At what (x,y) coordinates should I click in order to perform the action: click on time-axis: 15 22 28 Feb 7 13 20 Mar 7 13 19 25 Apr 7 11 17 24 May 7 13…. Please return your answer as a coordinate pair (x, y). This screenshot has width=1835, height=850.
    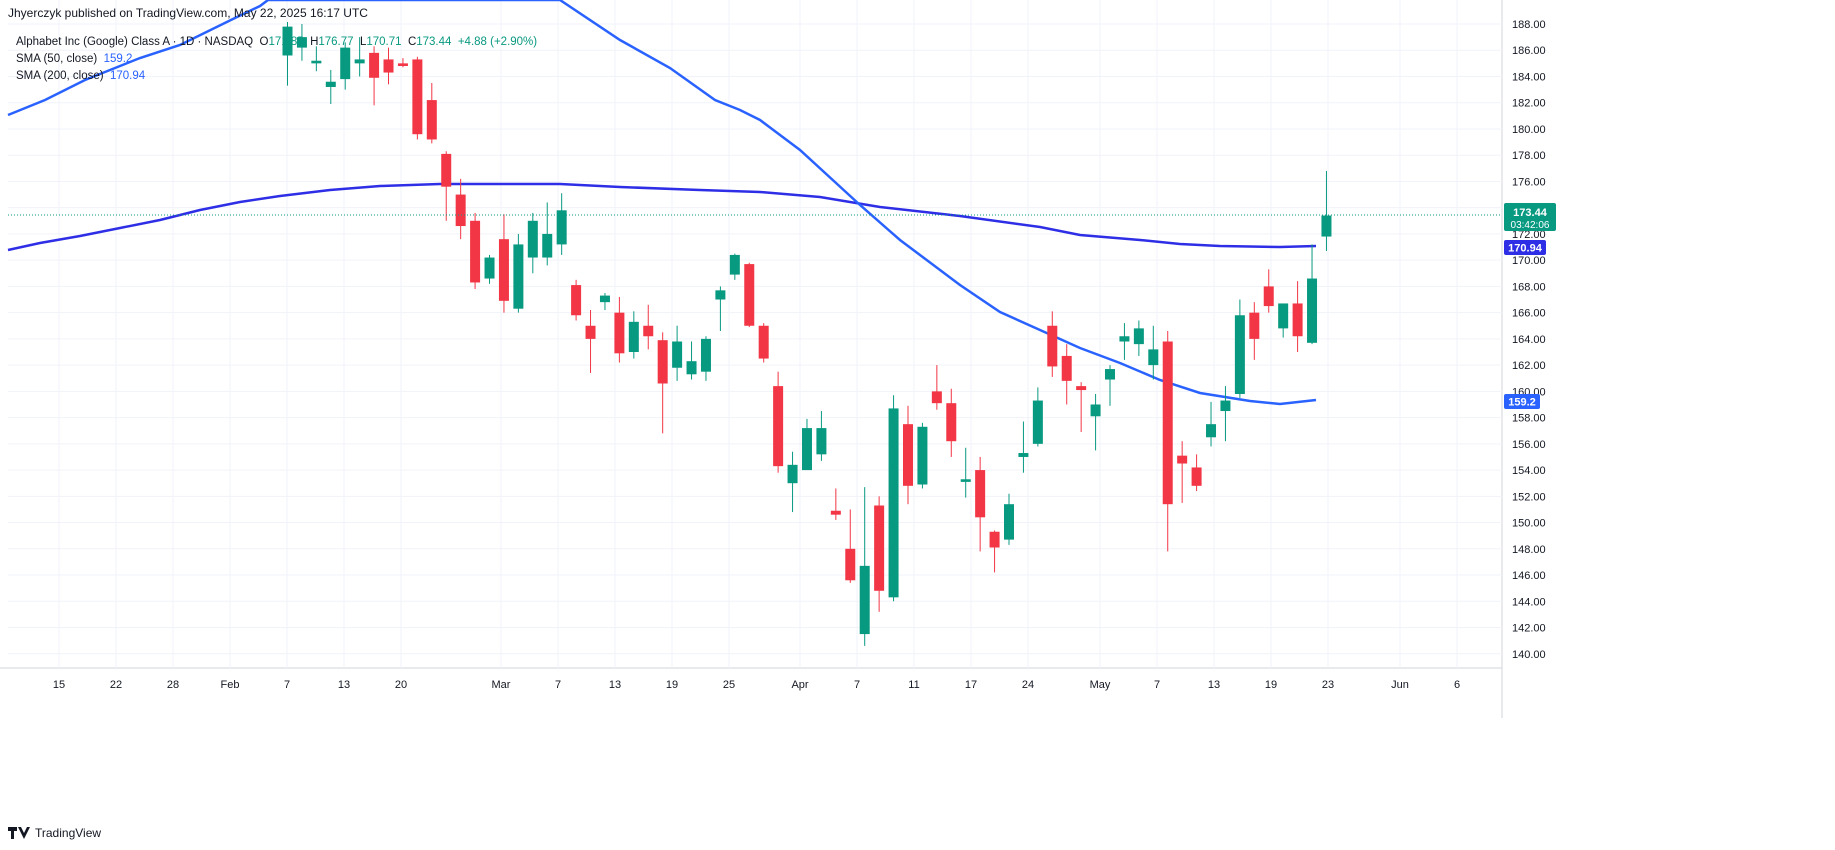
    Looking at the image, I should click on (756, 685).